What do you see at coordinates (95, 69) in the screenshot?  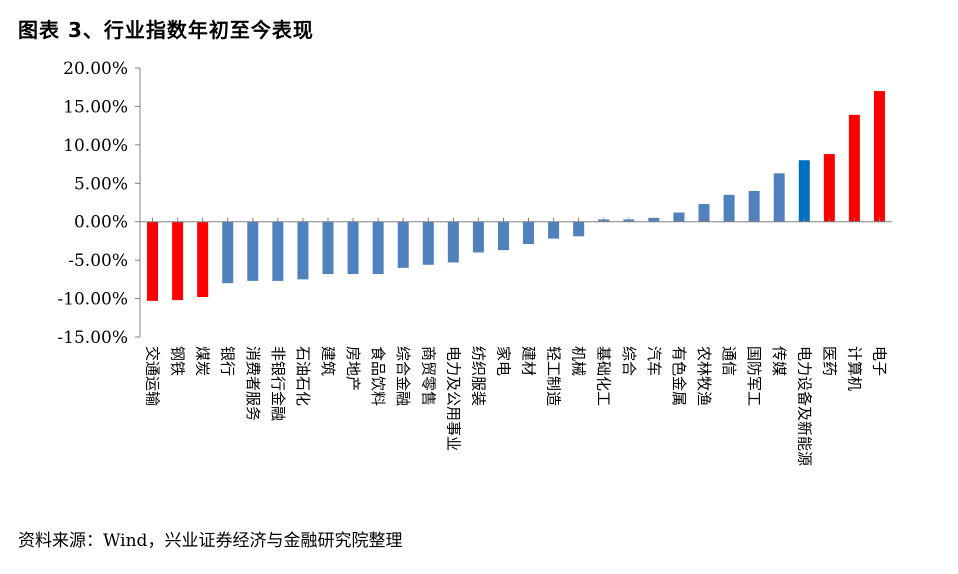 I see `y-tick-label: 20.00%` at bounding box center [95, 69].